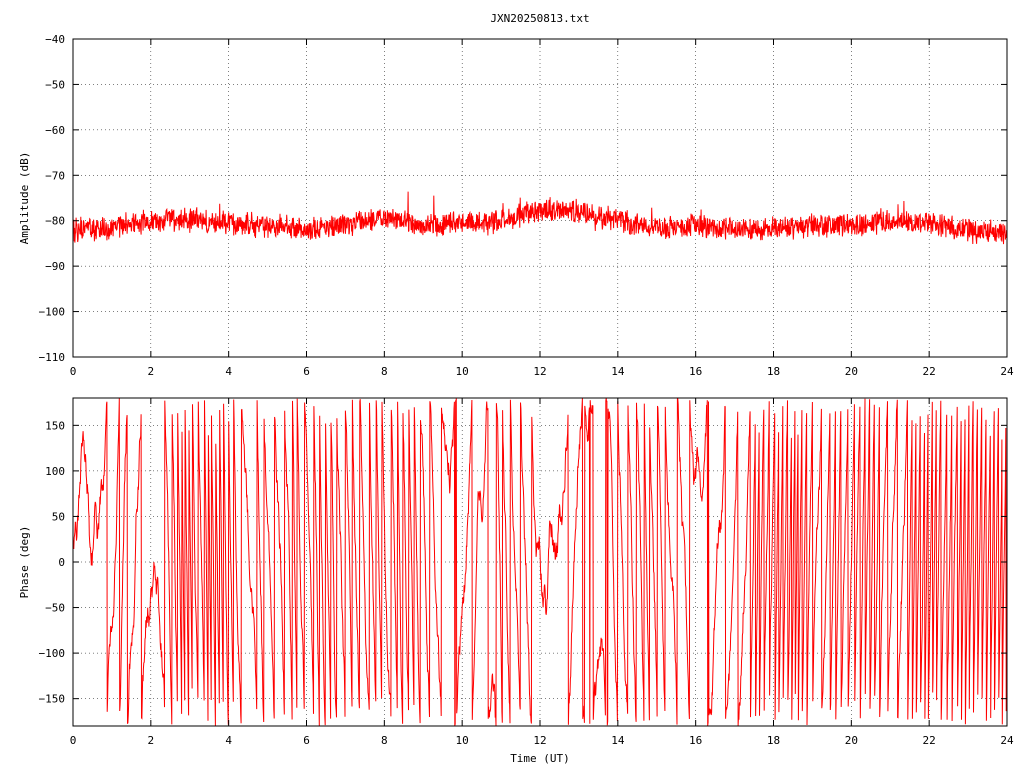 This screenshot has width=1024, height=768. What do you see at coordinates (58, 516) in the screenshot?
I see `phase-y-tick-label: 50` at bounding box center [58, 516].